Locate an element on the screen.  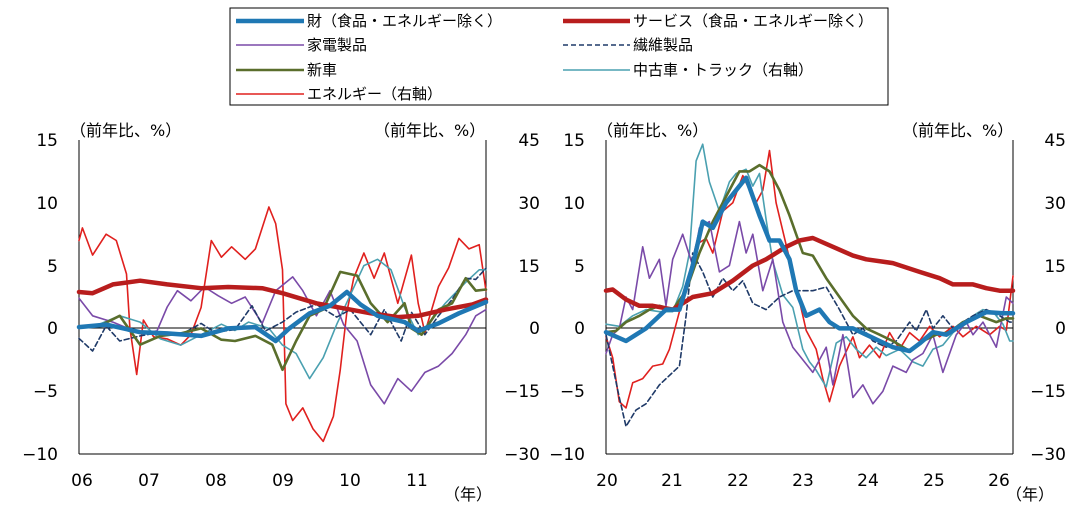
left-panel-right-unit: （前年比、%） is located at coordinates (429, 130).